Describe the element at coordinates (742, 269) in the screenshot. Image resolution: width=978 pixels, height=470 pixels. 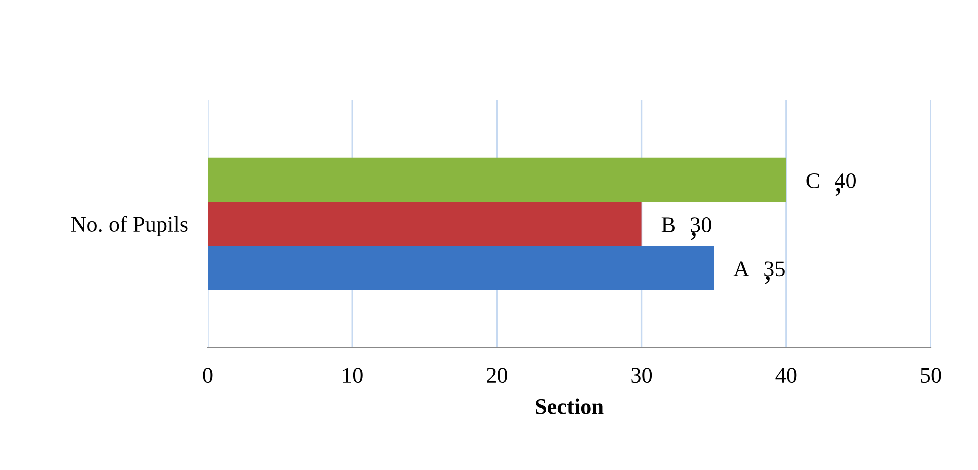
I see `series-label: A` at that location.